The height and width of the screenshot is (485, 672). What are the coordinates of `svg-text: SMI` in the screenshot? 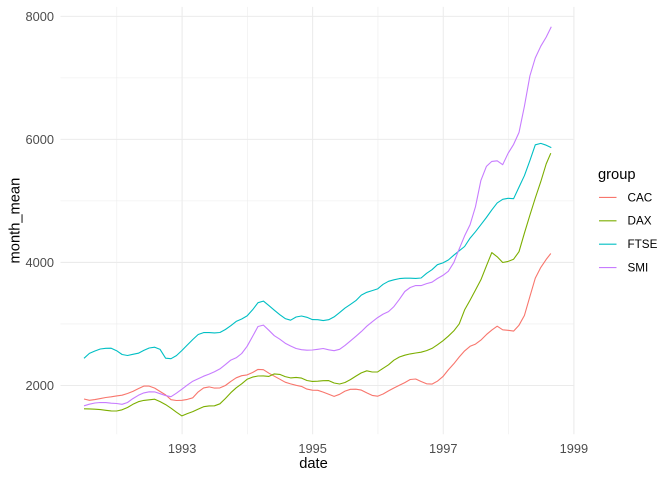 It's located at (638, 268).